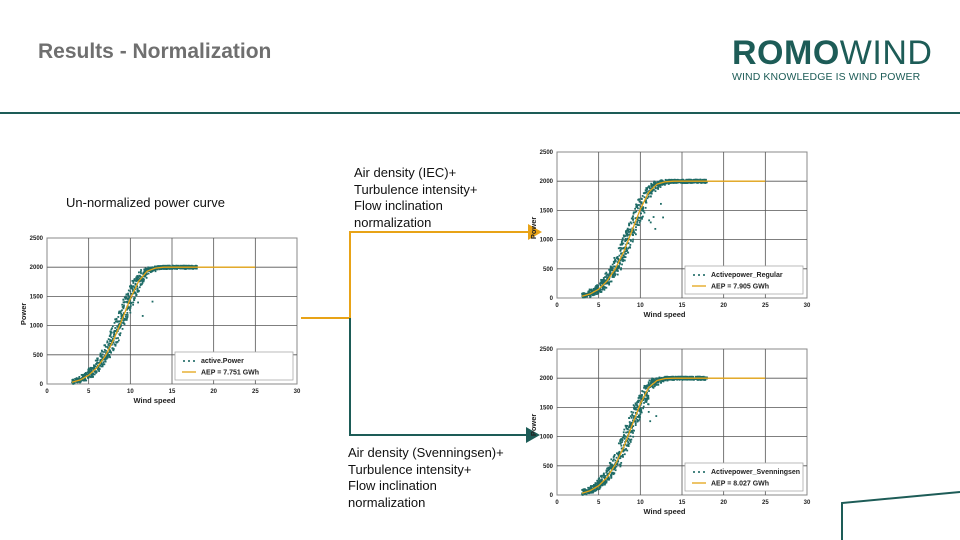 This screenshot has width=960, height=540. What do you see at coordinates (154, 400) in the screenshot?
I see `x-axis-label: Wind speed` at bounding box center [154, 400].